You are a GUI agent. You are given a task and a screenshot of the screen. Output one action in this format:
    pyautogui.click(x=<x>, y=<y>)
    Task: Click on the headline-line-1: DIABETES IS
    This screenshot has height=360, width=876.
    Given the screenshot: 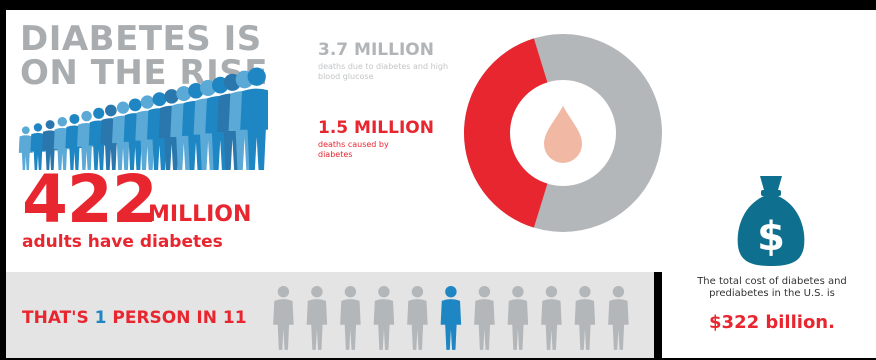 What is the action you would take?
    pyautogui.click(x=141, y=39)
    